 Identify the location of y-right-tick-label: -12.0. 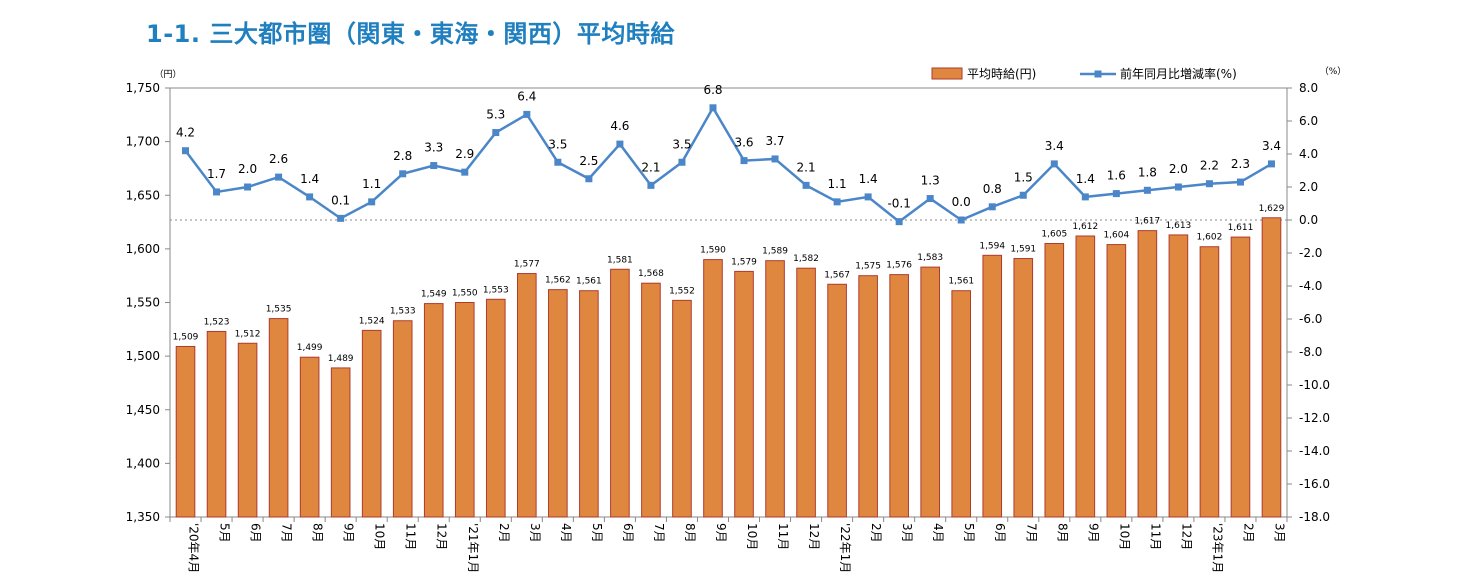
(1314, 418).